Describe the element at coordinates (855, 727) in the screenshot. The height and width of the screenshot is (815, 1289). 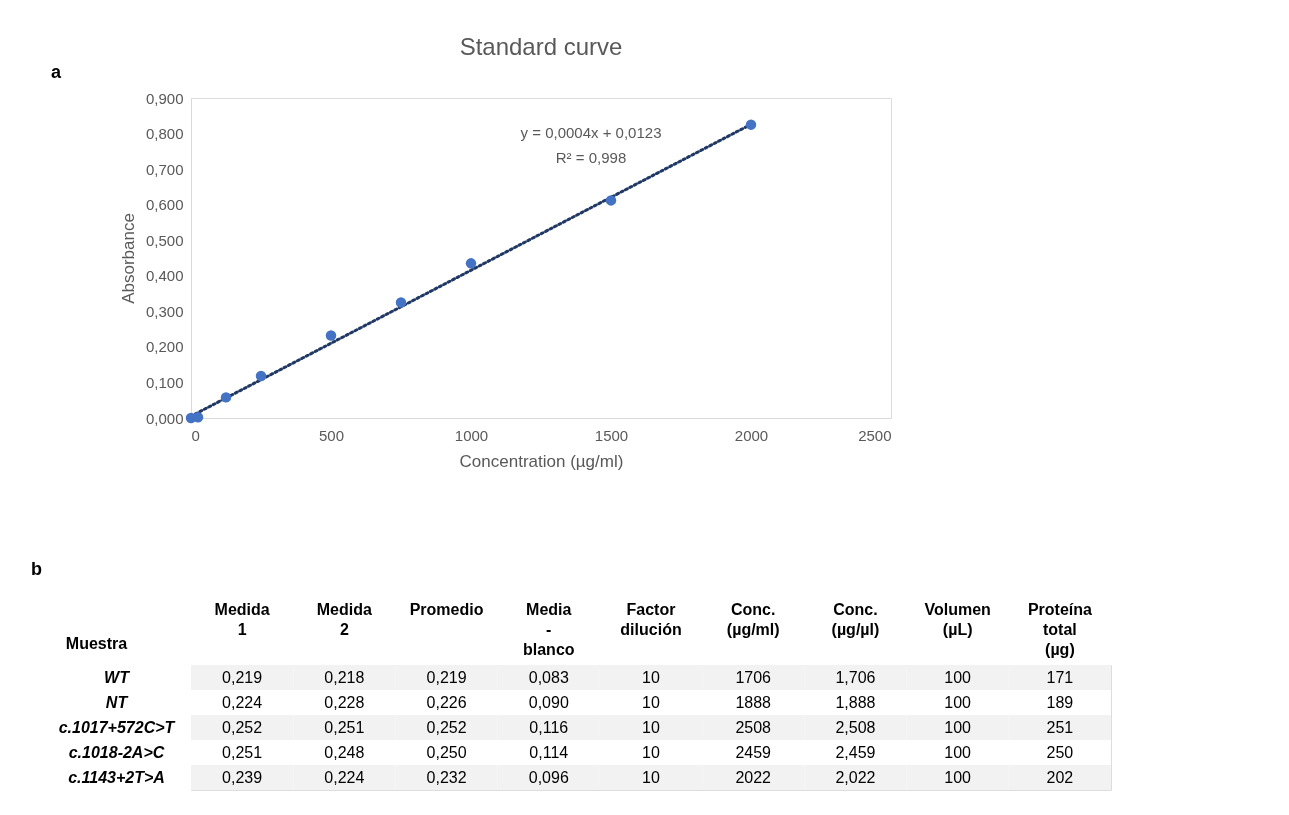
I see `data-label: 2,508` at that location.